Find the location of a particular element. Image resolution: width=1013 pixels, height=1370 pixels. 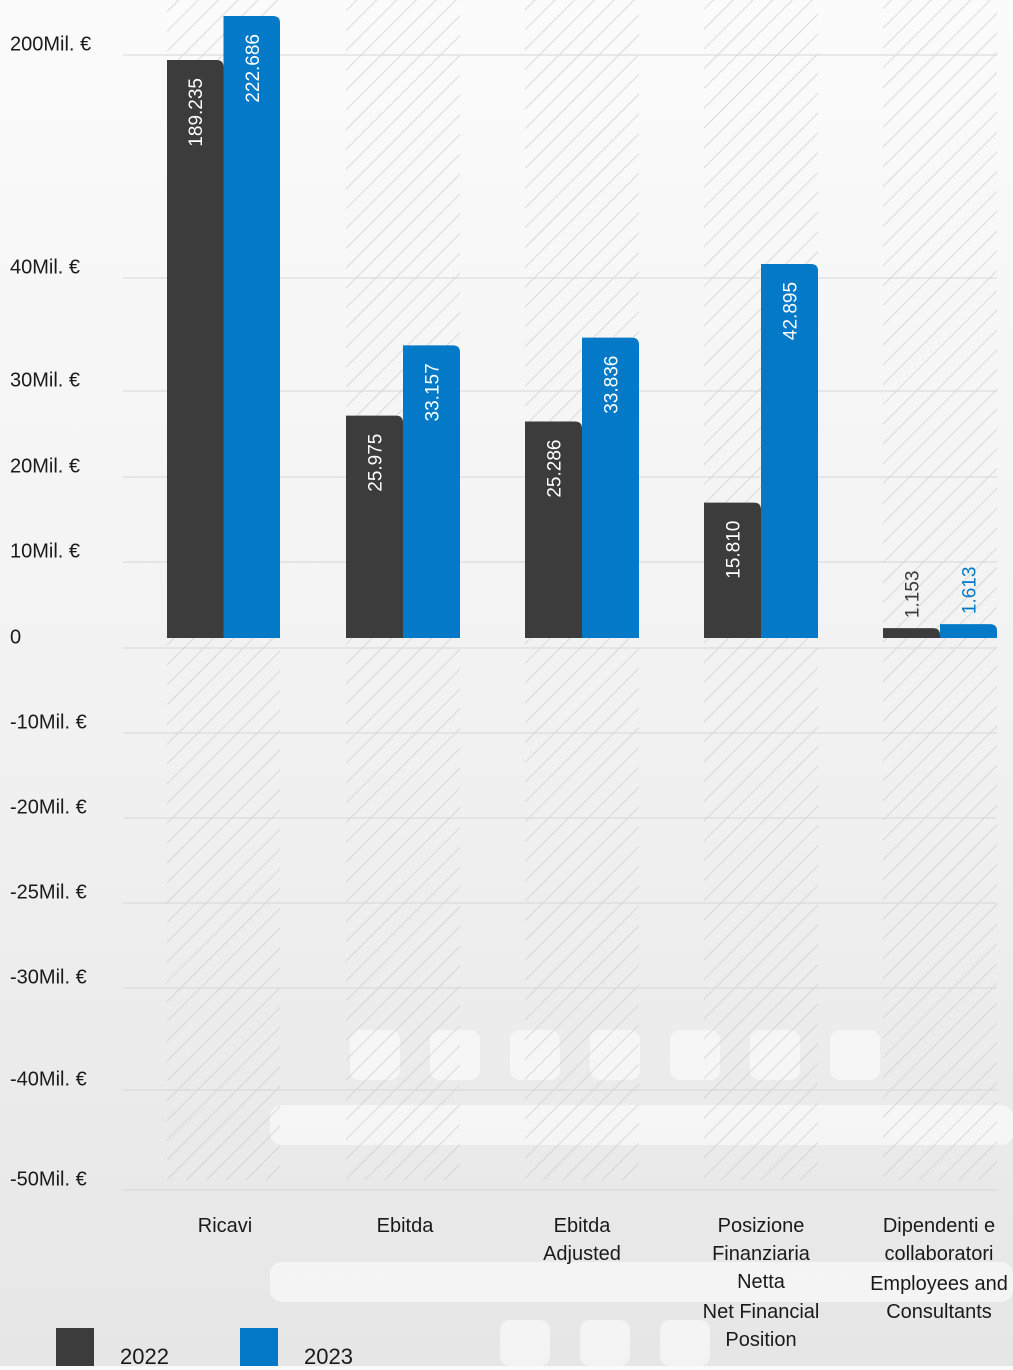

legend-2023: 2023 is located at coordinates (296, 1348).